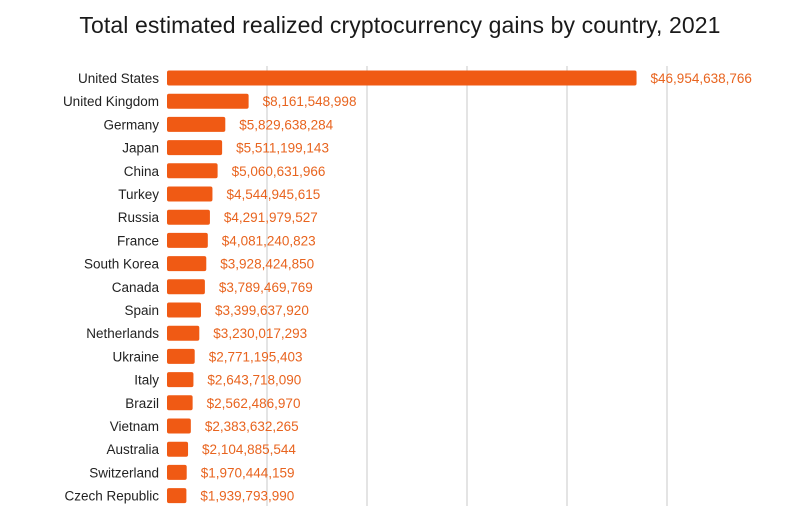 The width and height of the screenshot is (800, 517). I want to click on value-label: $2,771,195,403, so click(256, 356).